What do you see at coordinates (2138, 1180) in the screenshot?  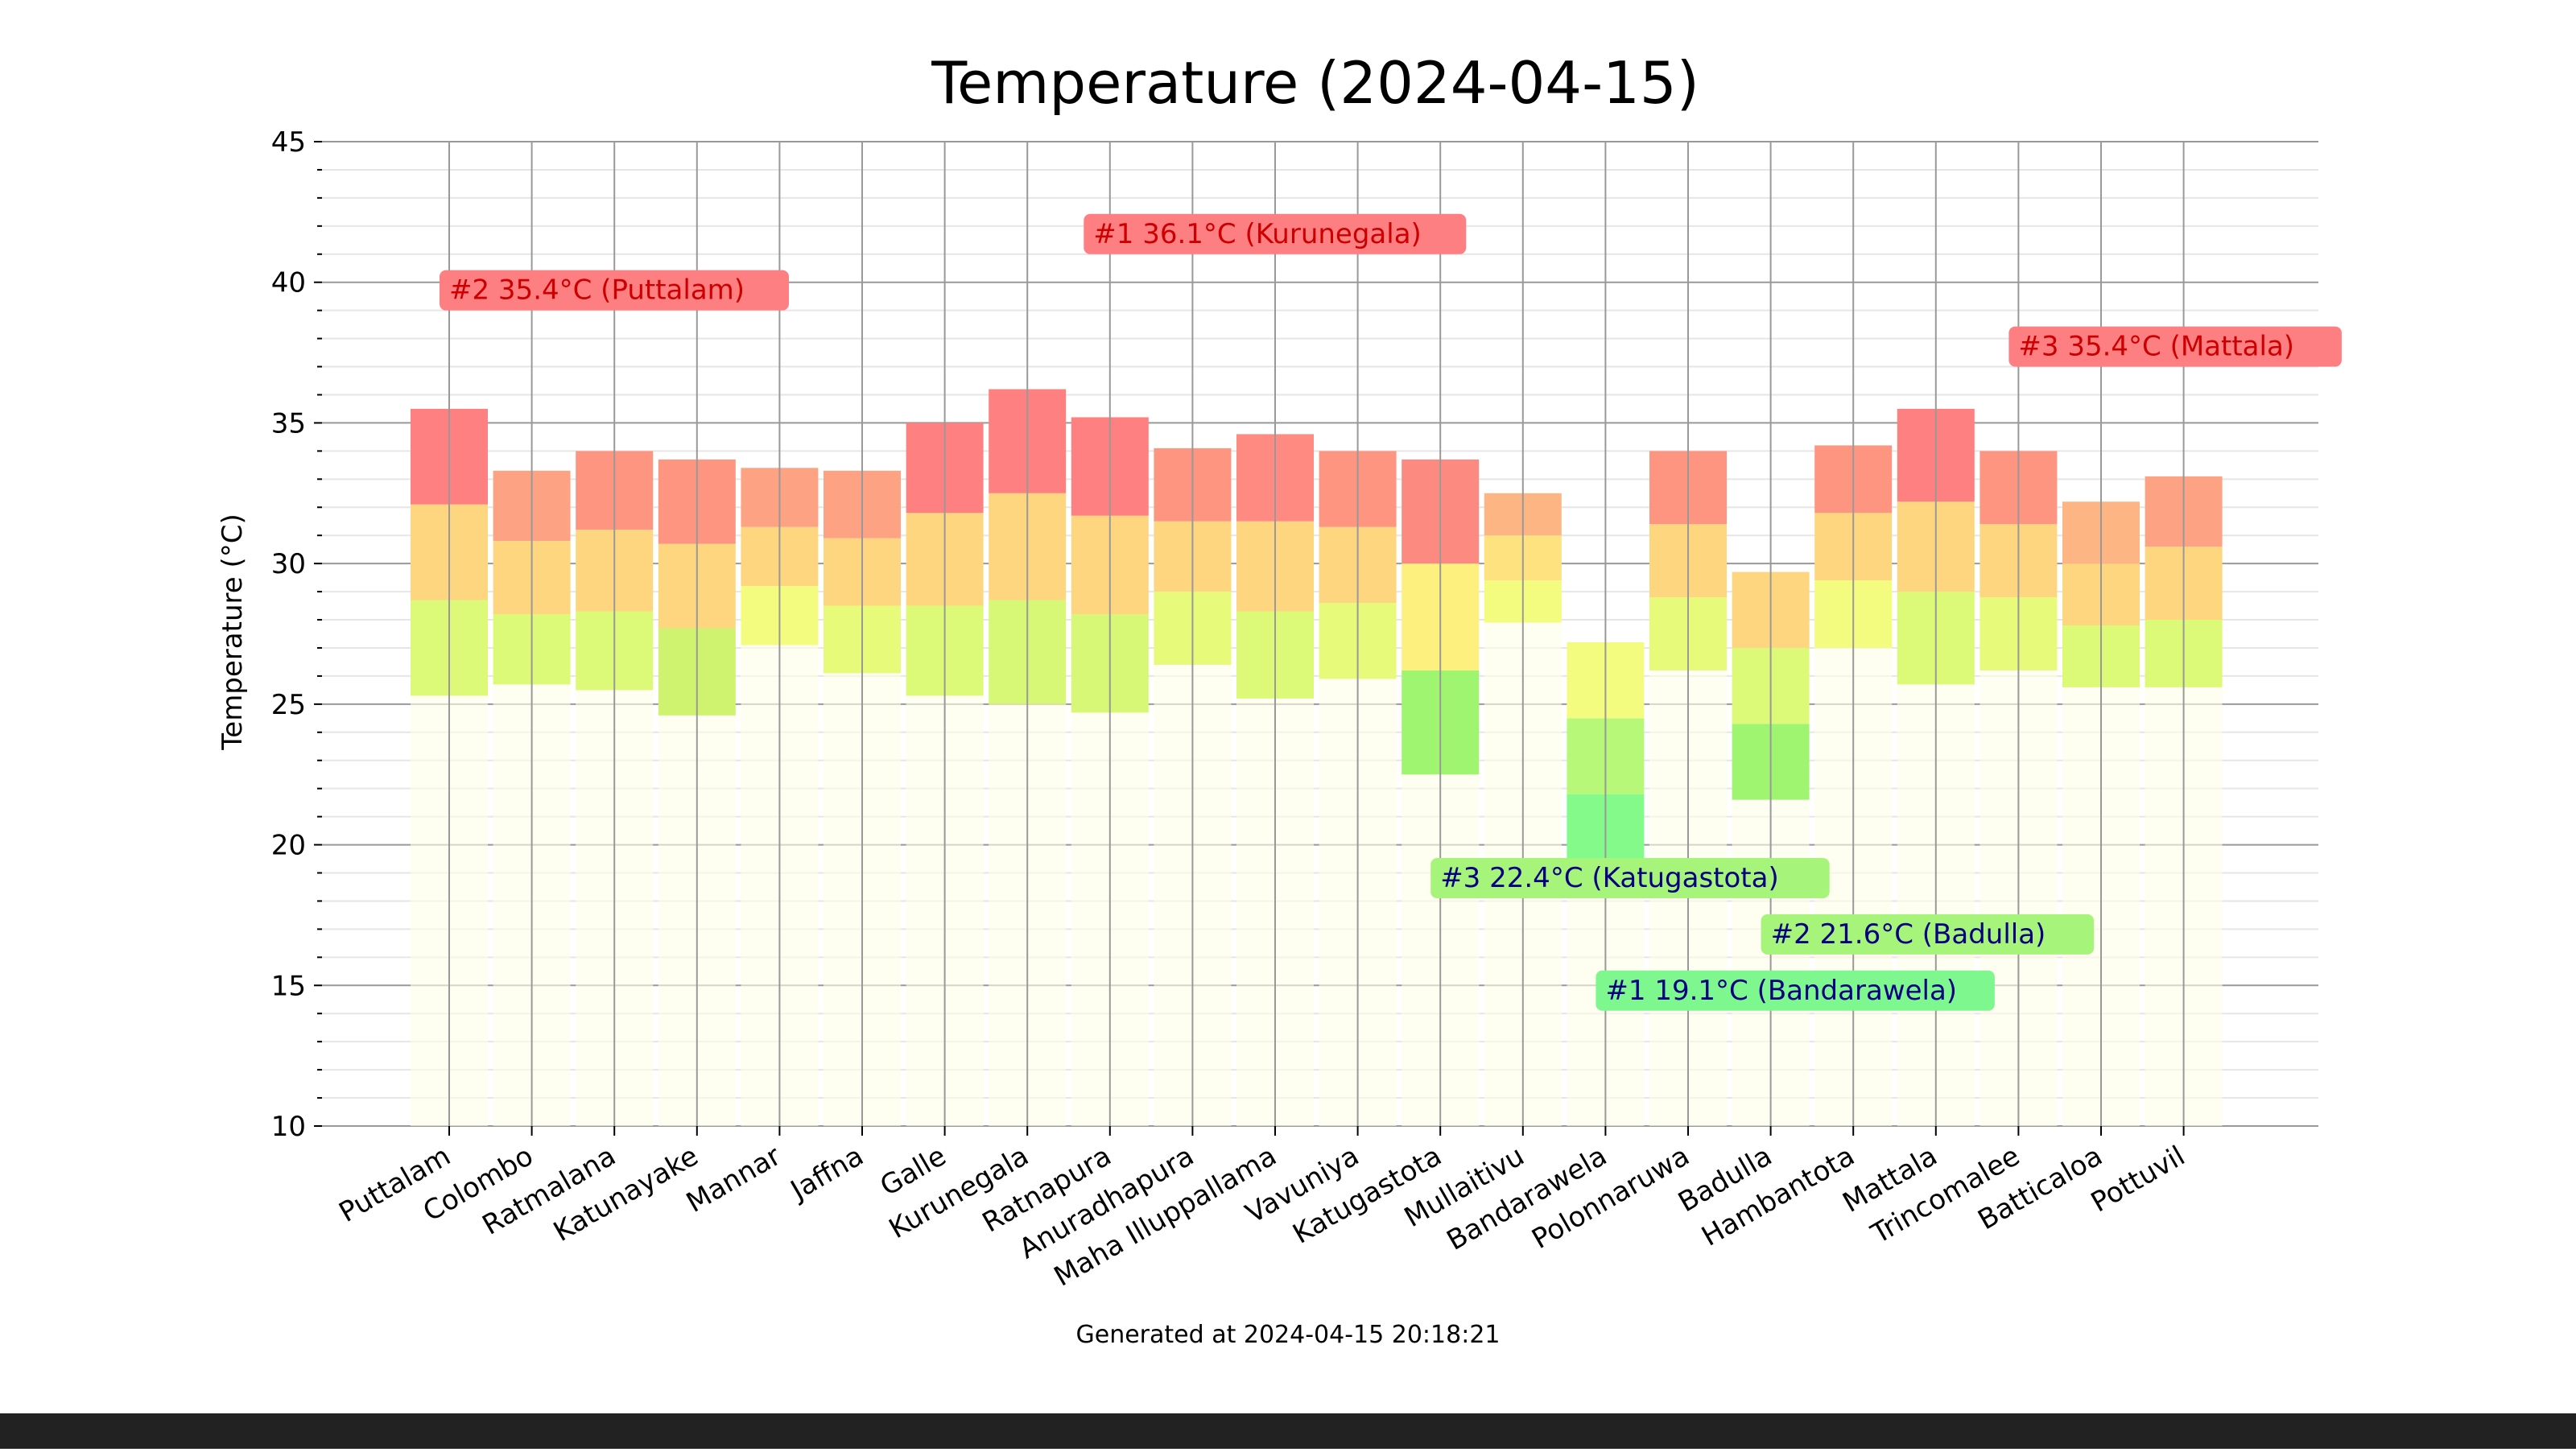 I see `x-tick-label: Pottuvil` at bounding box center [2138, 1180].